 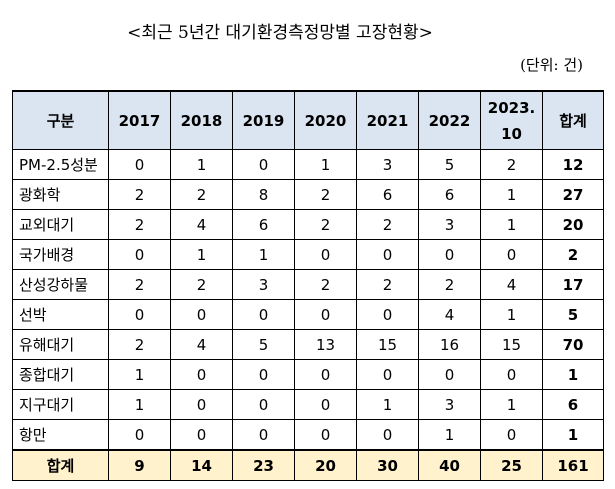 I want to click on table-row: 유해대기 2 4 5 13 15 16 15 70, so click(x=308, y=344).